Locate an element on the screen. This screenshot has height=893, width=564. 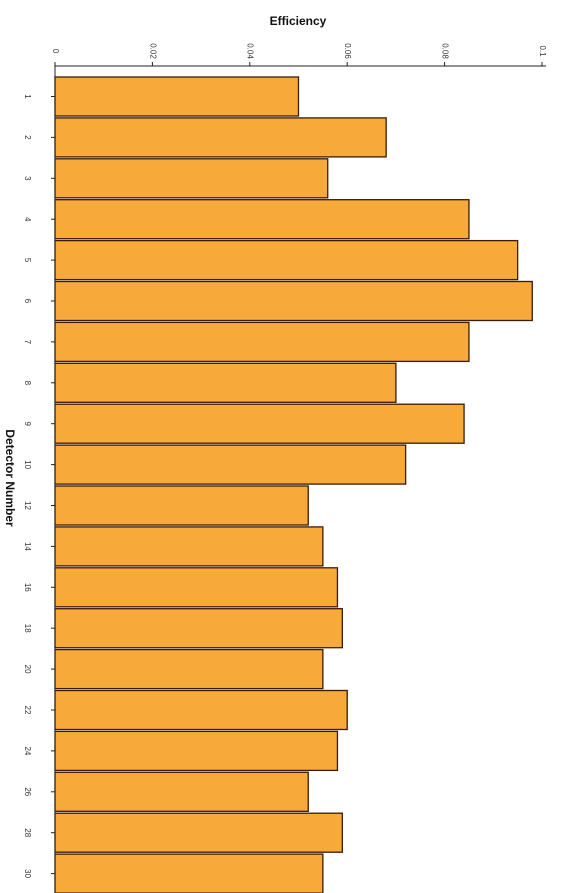
y-tick-label: 22 is located at coordinates (27, 710).